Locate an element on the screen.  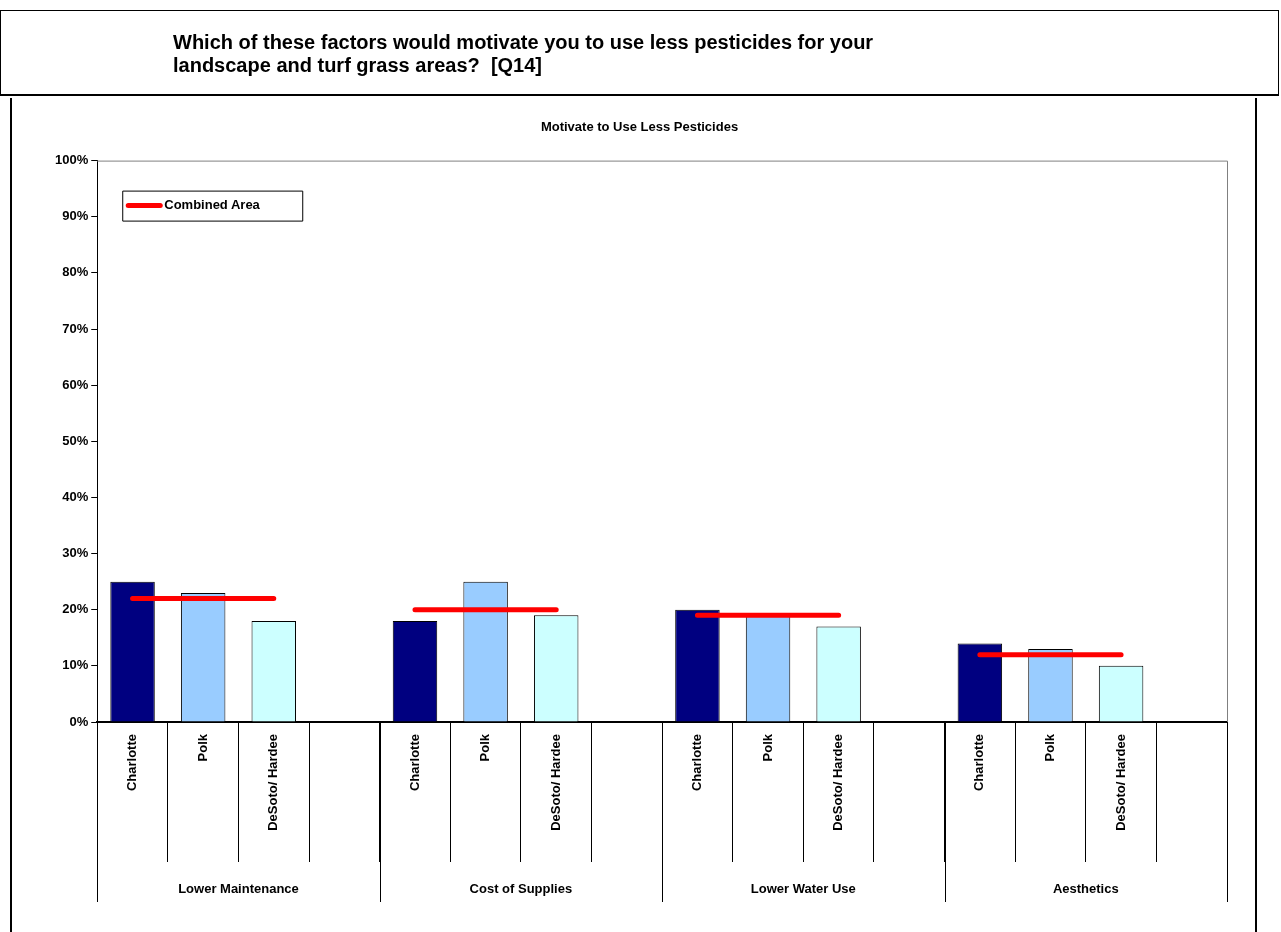
y-tick-label: 60% is located at coordinates (75, 384).